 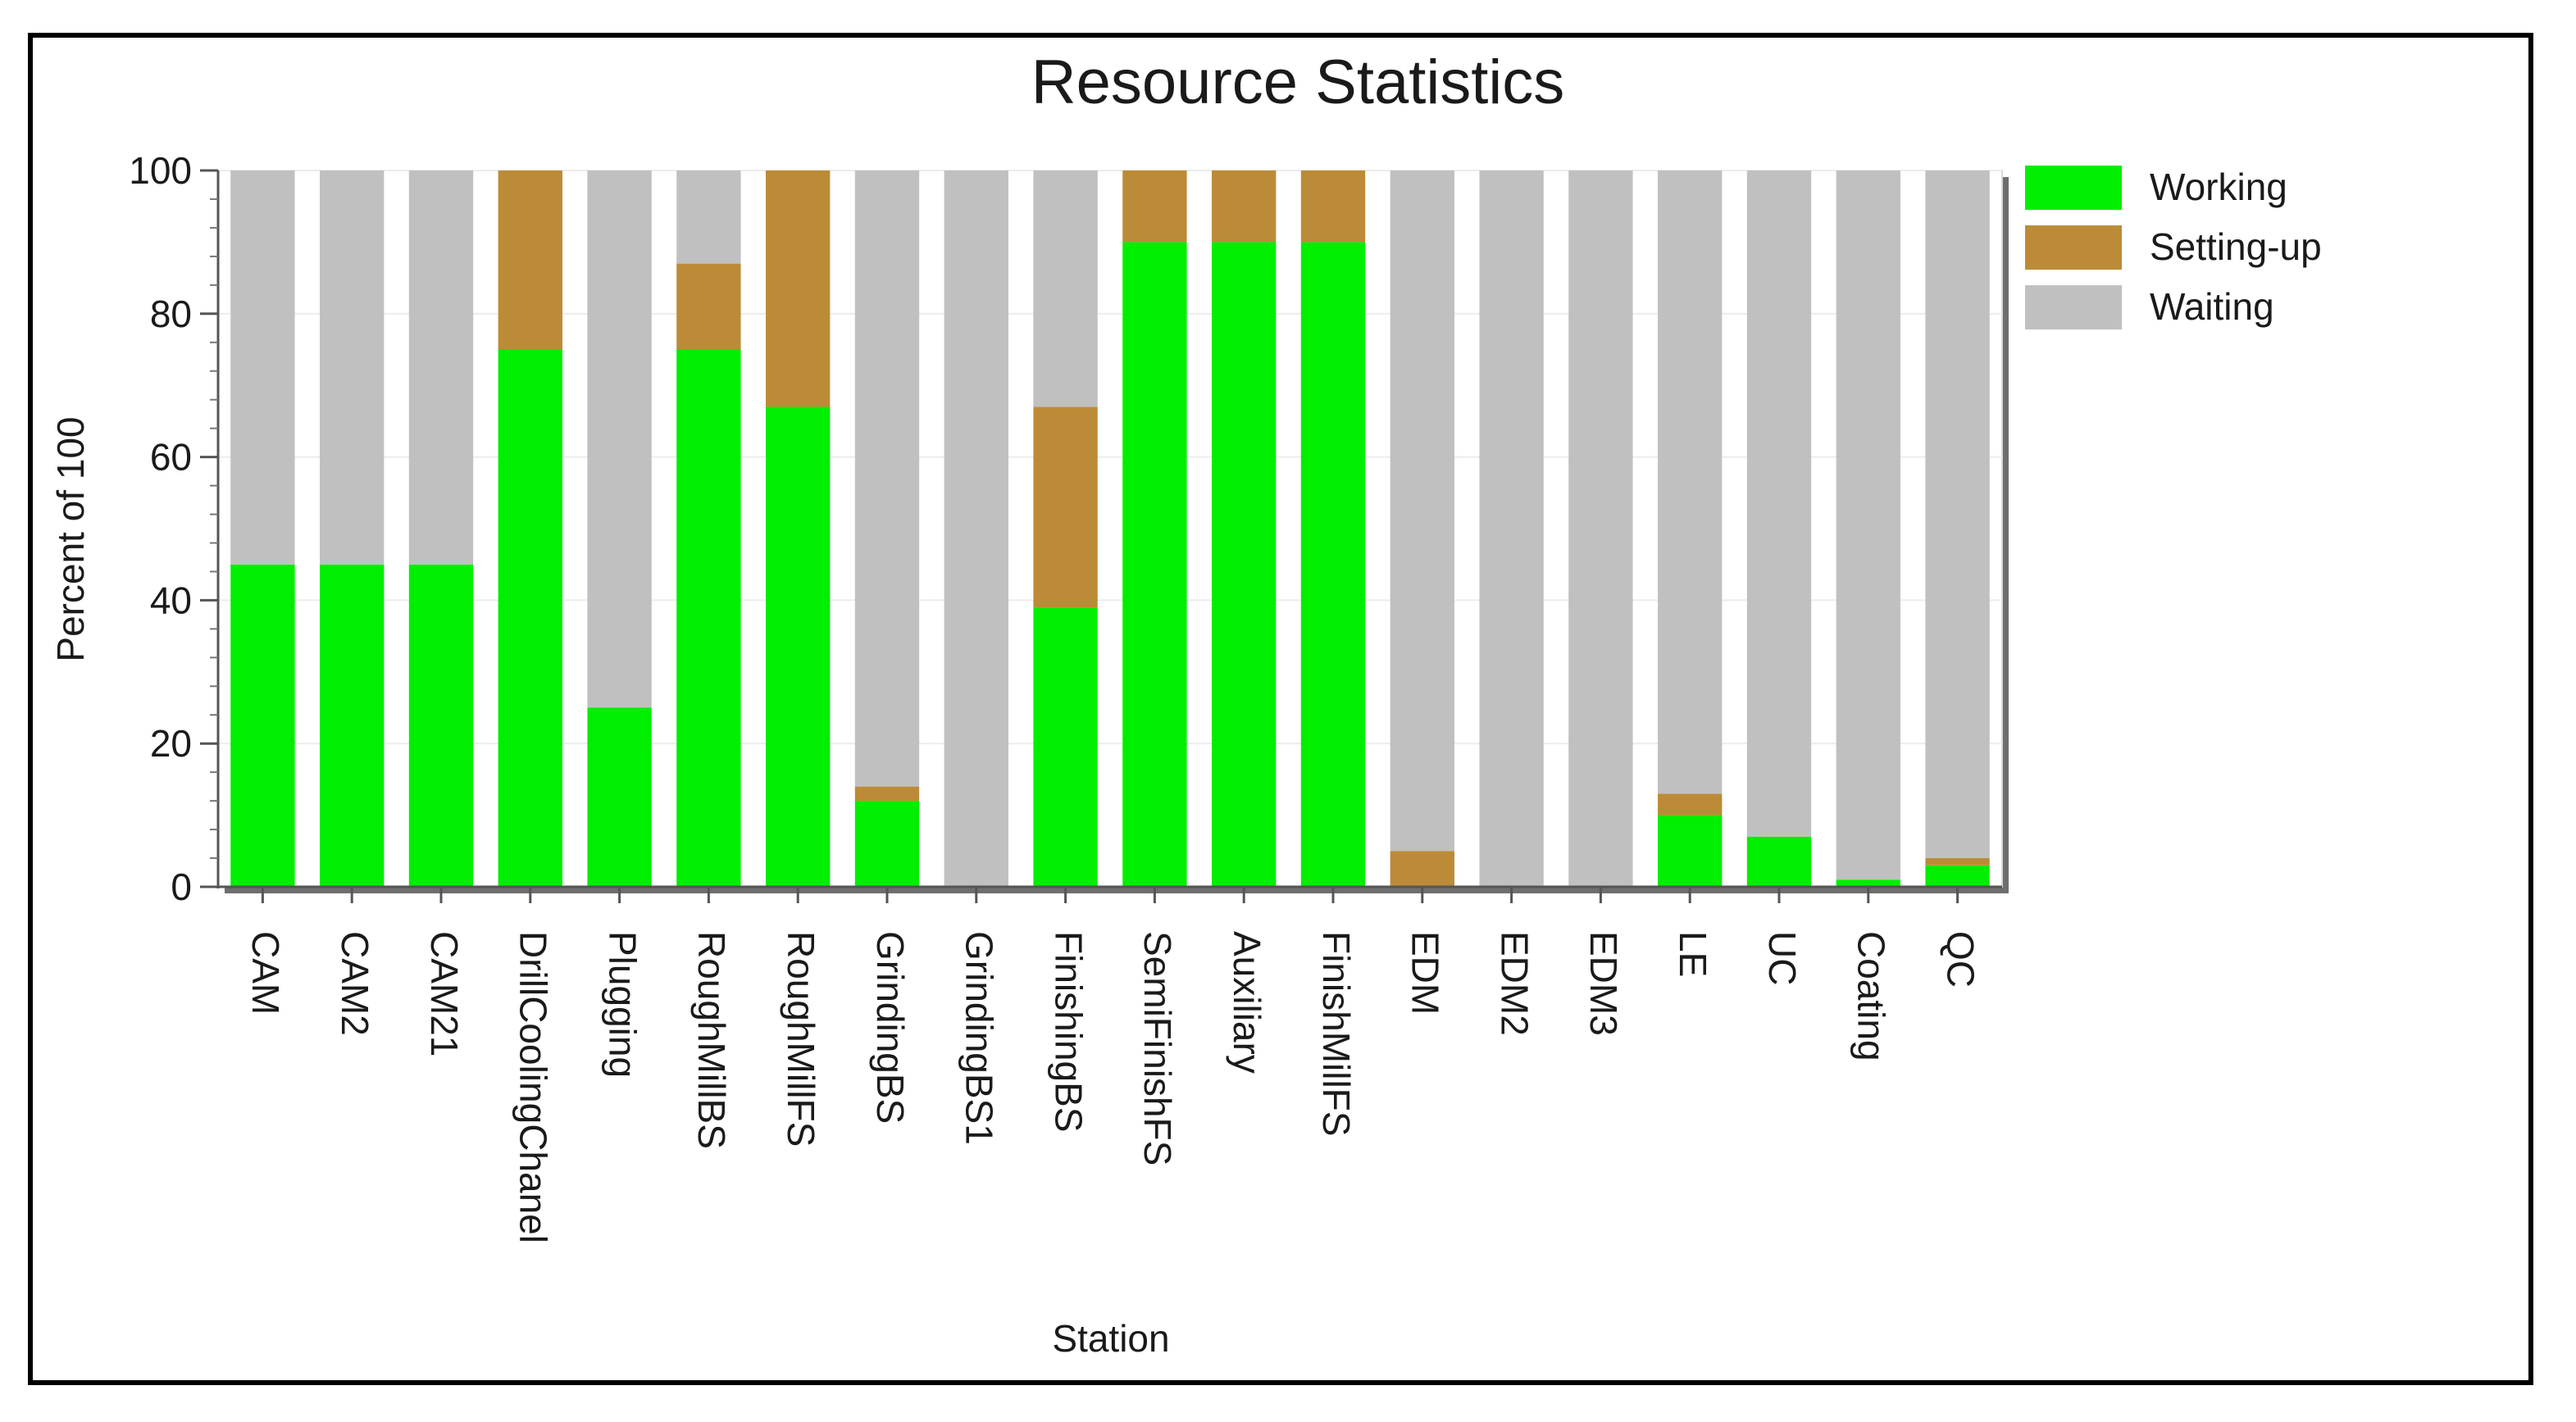 What do you see at coordinates (1690, 851) in the screenshot?
I see `bar-LE-working` at bounding box center [1690, 851].